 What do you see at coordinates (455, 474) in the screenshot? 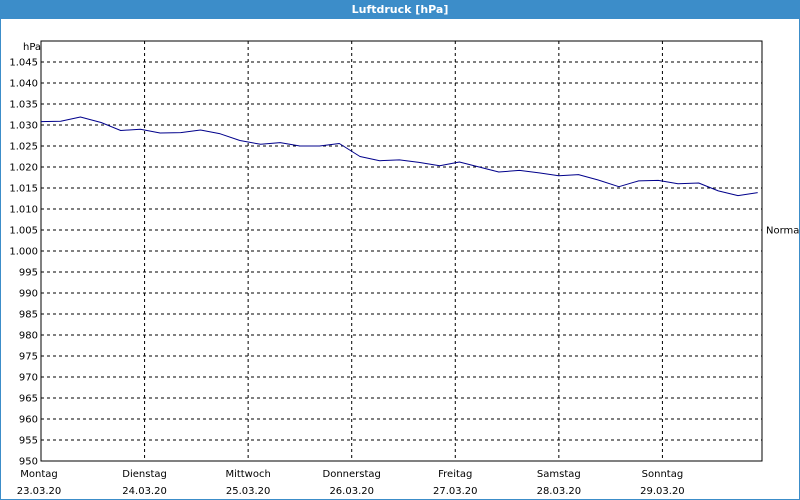
I see `x-tick-day-label: Freitag` at bounding box center [455, 474].